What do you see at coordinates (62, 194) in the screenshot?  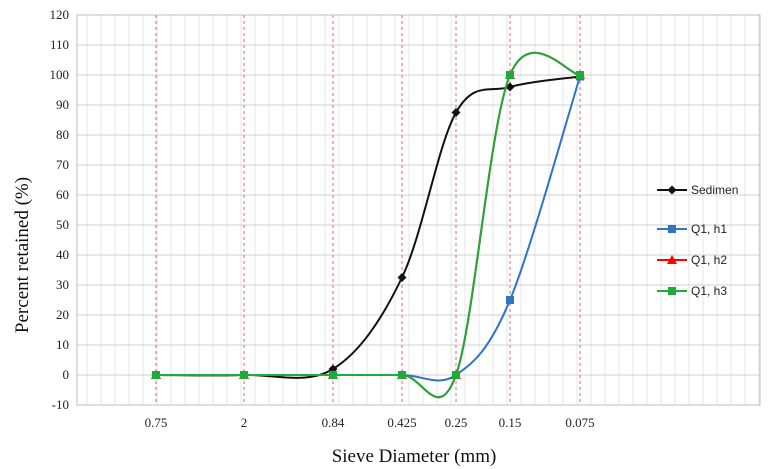 I see `y-tick-label: 60` at bounding box center [62, 194].